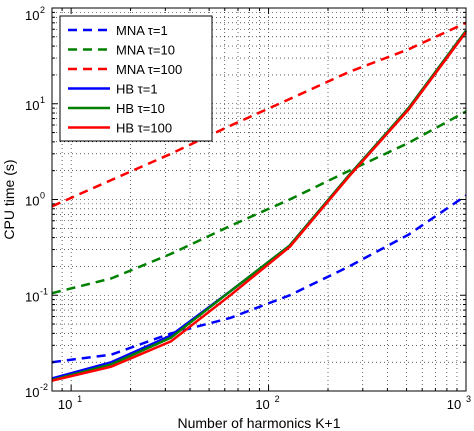 This screenshot has height=431, width=474. Describe the element at coordinates (145, 50) in the screenshot. I see `legend-label: MNA τ=10` at that location.